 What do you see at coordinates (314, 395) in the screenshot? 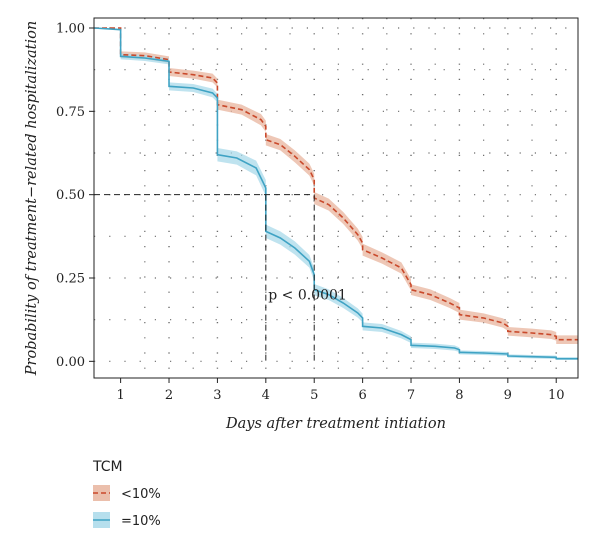
I see `x-tick-label: 5` at bounding box center [314, 395].